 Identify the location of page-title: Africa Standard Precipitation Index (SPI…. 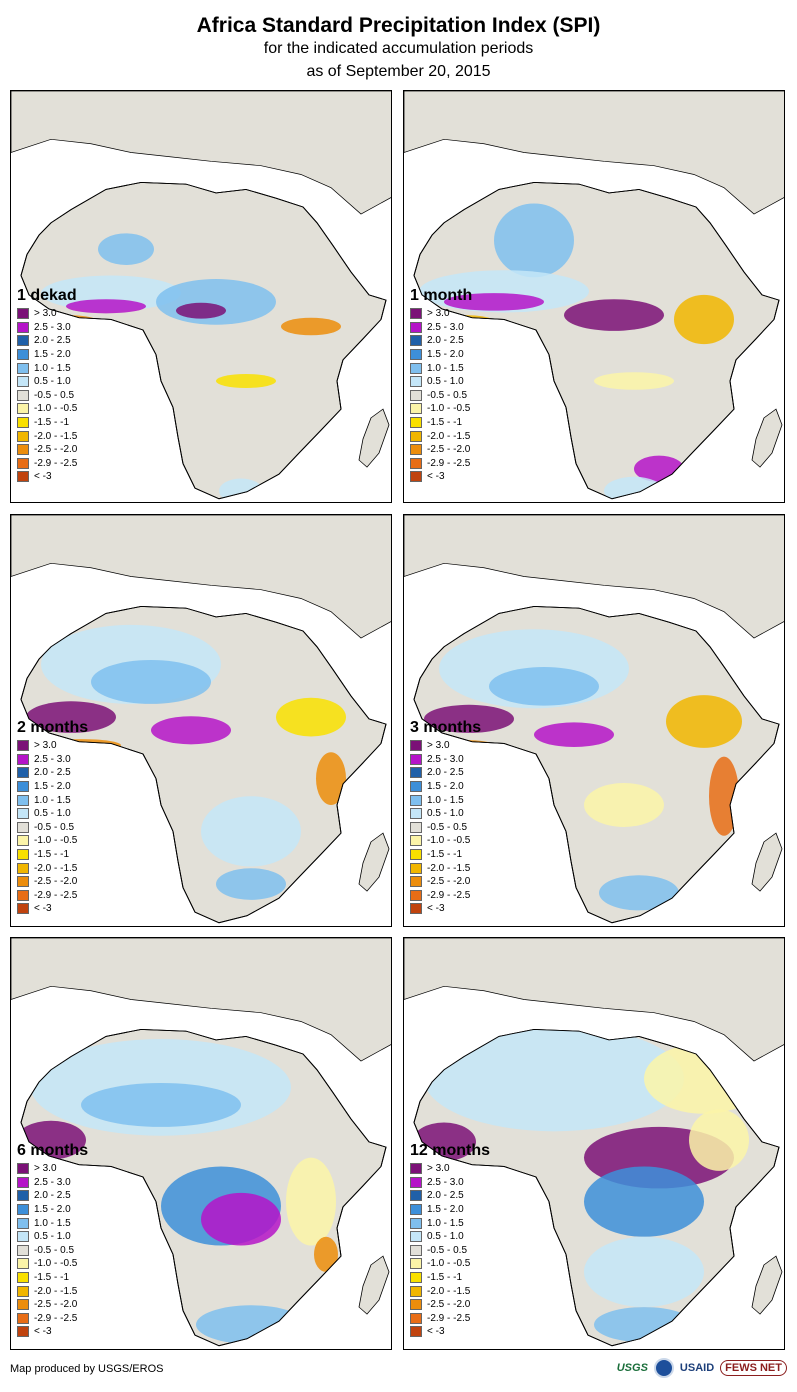
(398, 25).